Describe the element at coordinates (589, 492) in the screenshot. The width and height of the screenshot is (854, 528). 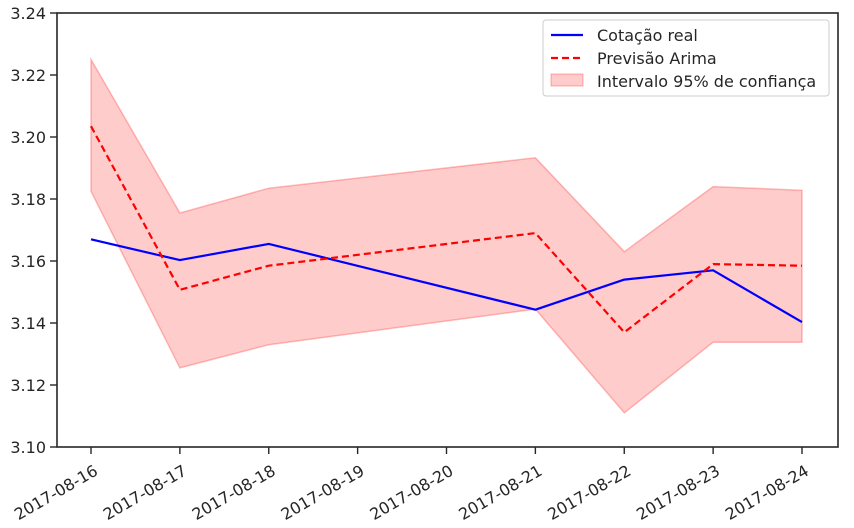
I see `x-tick-label: 2017-08-22` at that location.